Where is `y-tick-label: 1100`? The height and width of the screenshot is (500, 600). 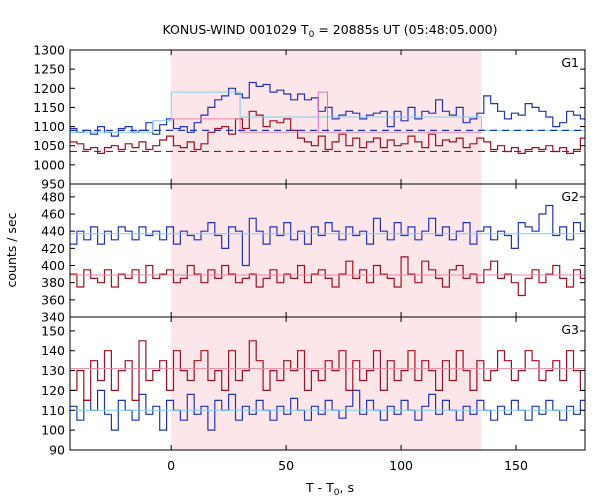
y-tick-label: 1100 is located at coordinates (49, 126).